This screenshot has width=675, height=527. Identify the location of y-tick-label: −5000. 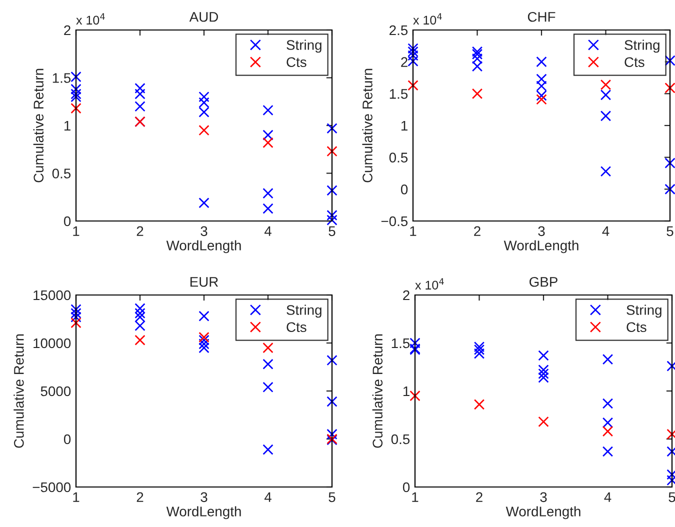
(51, 487).